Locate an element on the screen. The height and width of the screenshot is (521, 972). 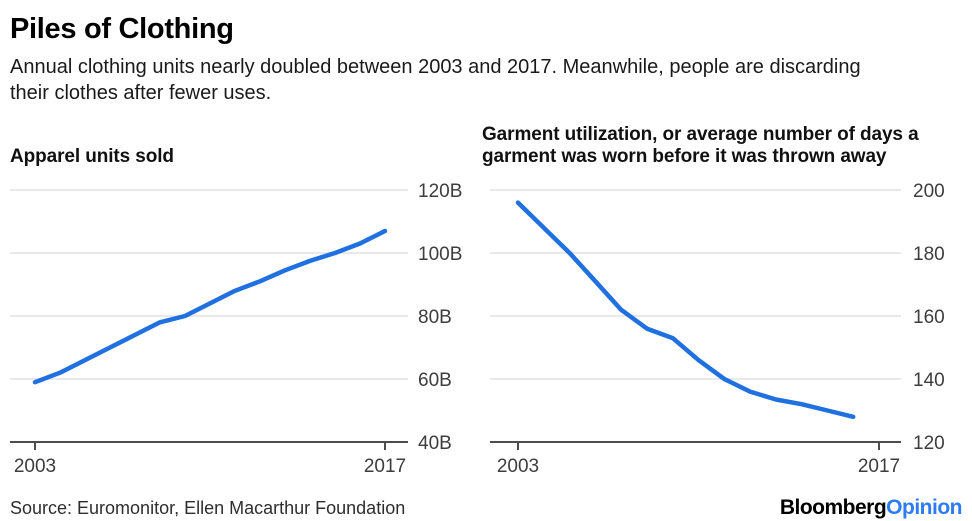
y-tick-label: 180 is located at coordinates (929, 254).